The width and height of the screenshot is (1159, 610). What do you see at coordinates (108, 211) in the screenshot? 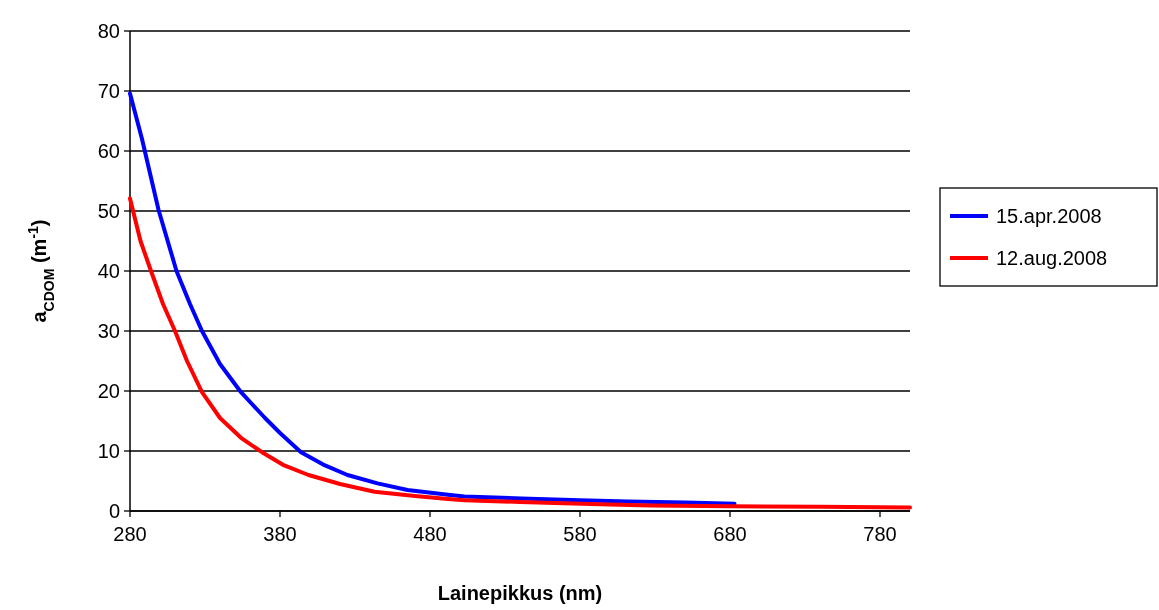
I see `y-tick-label: 50` at bounding box center [108, 211].